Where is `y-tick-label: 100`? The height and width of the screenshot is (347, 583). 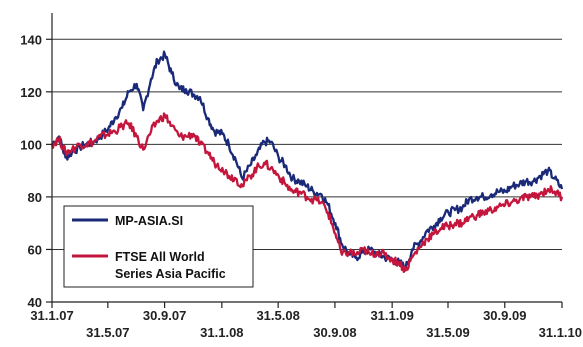 y-tick-label: 100 is located at coordinates (31, 144).